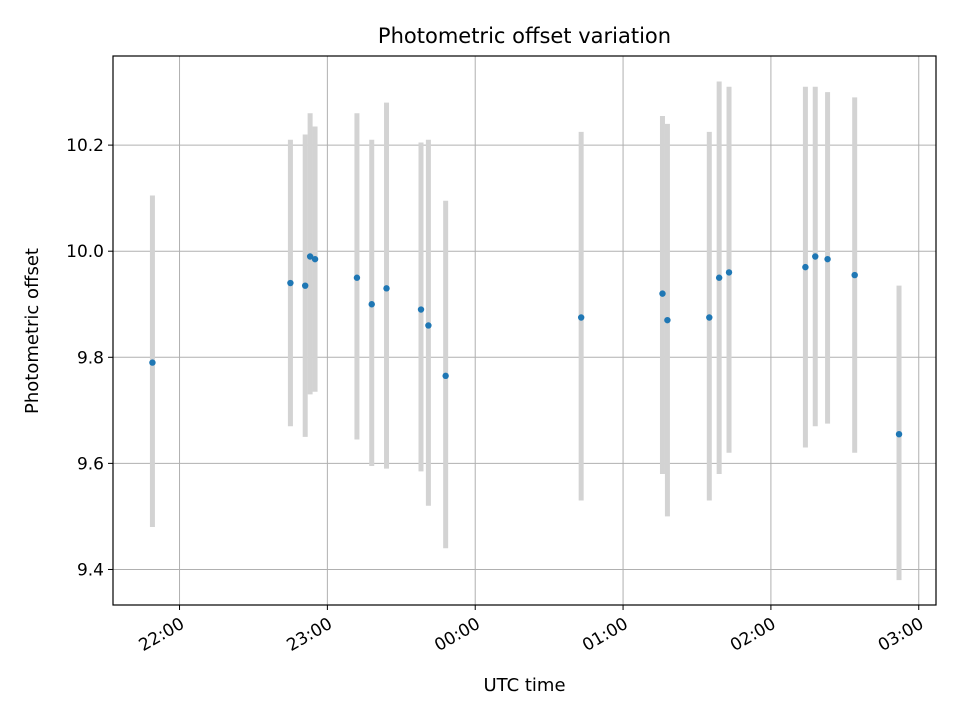 The height and width of the screenshot is (720, 960). Describe the element at coordinates (90, 464) in the screenshot. I see `y-tick-label: 9.6` at that location.